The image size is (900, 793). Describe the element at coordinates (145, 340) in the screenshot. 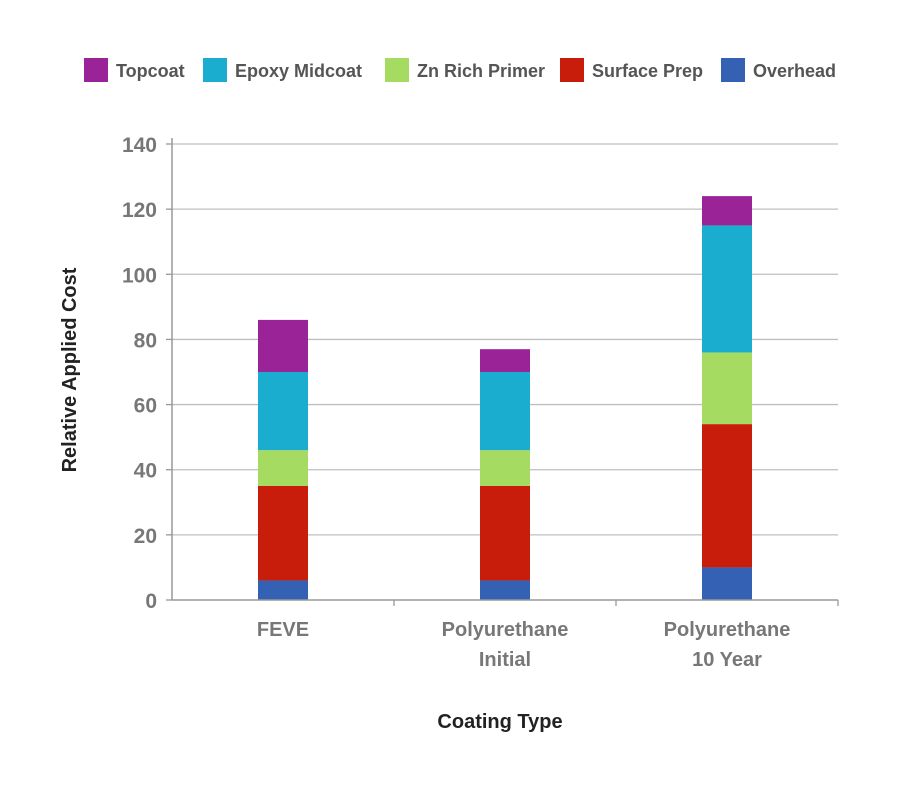

I see `y-tick-label: 80` at that location.